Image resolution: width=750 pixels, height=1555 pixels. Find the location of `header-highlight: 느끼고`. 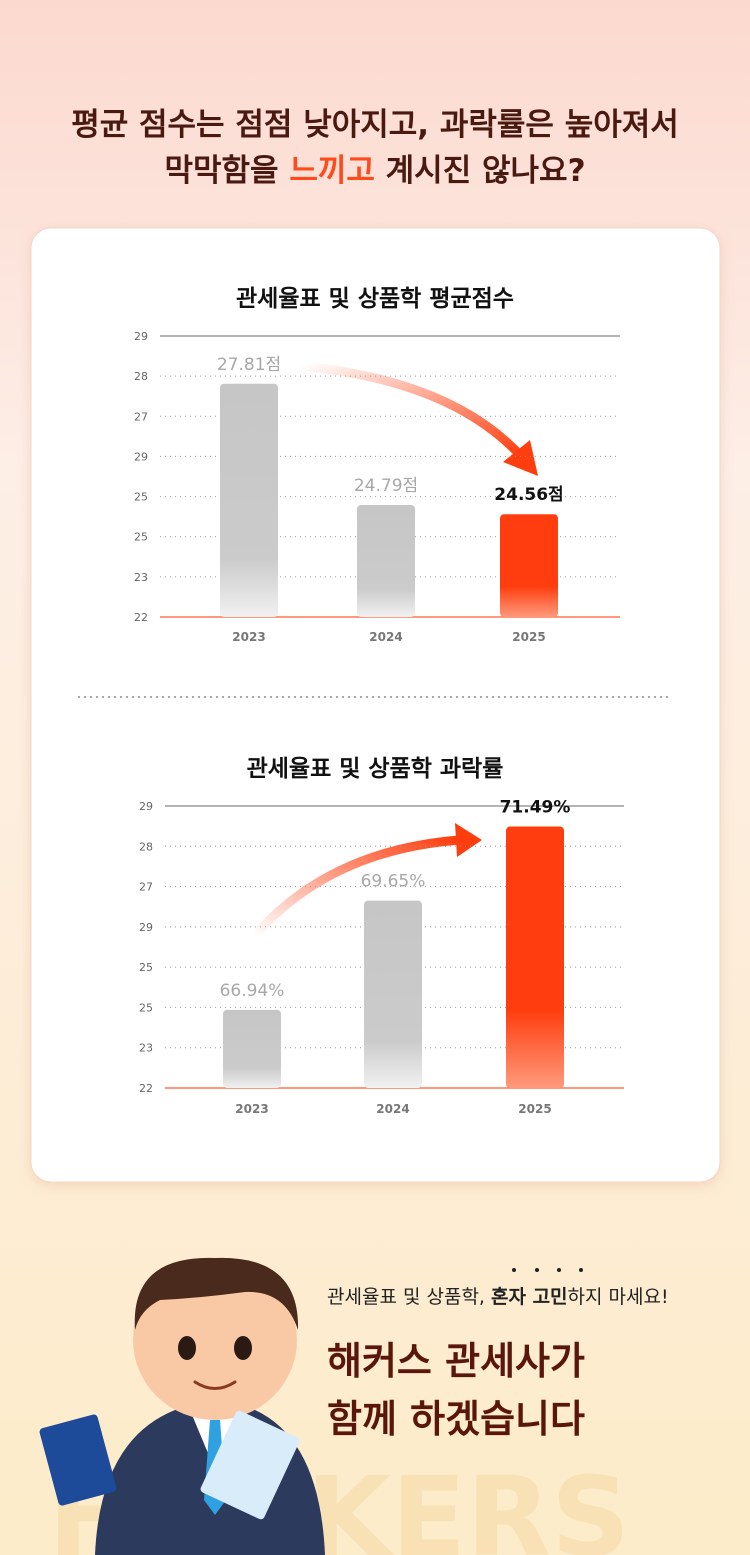

header-highlight: 느끼고 is located at coordinates (332, 171).